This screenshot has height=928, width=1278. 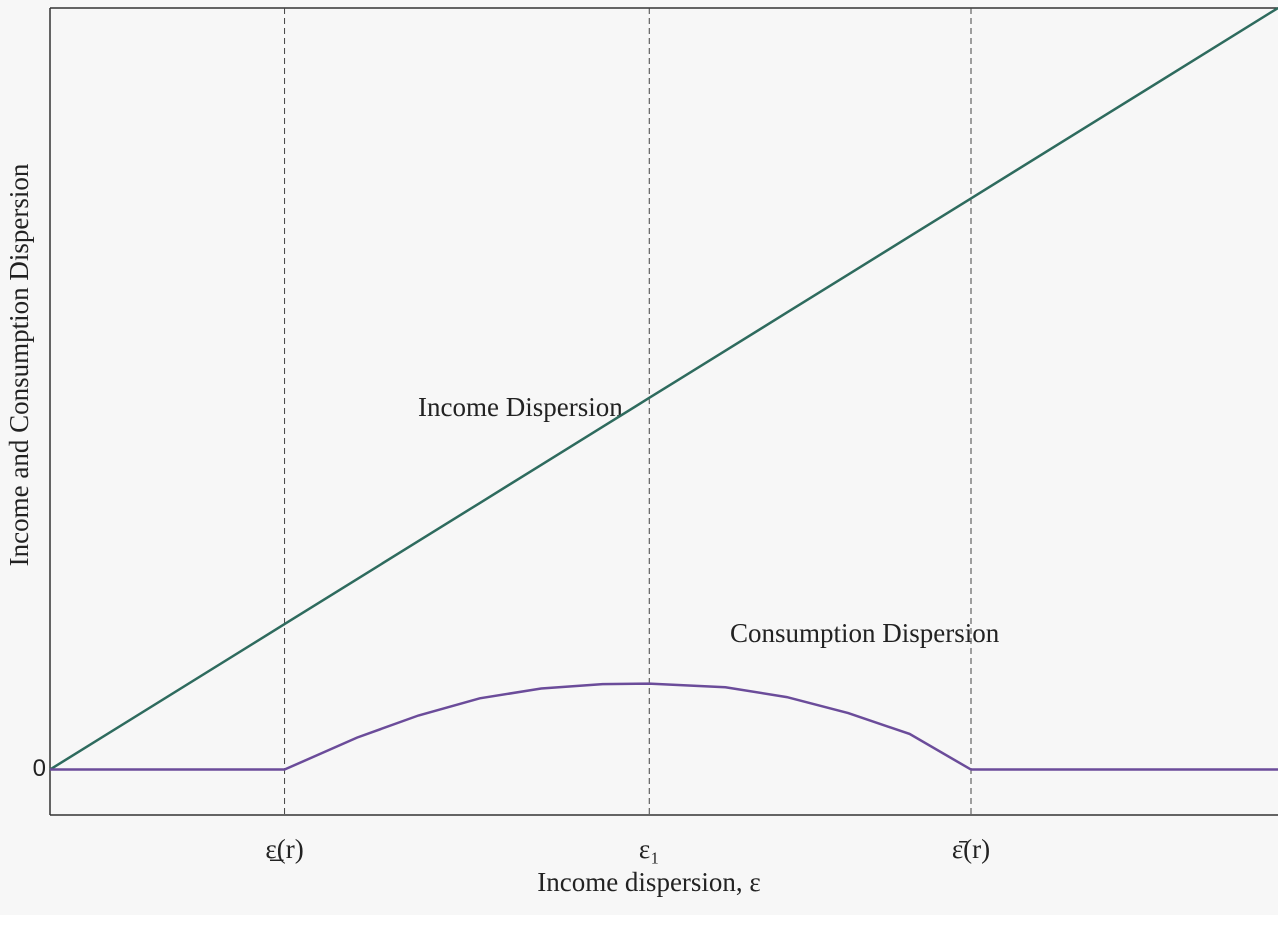 What do you see at coordinates (971, 849) in the screenshot?
I see `x-tick-label: ε̄(r)` at bounding box center [971, 849].